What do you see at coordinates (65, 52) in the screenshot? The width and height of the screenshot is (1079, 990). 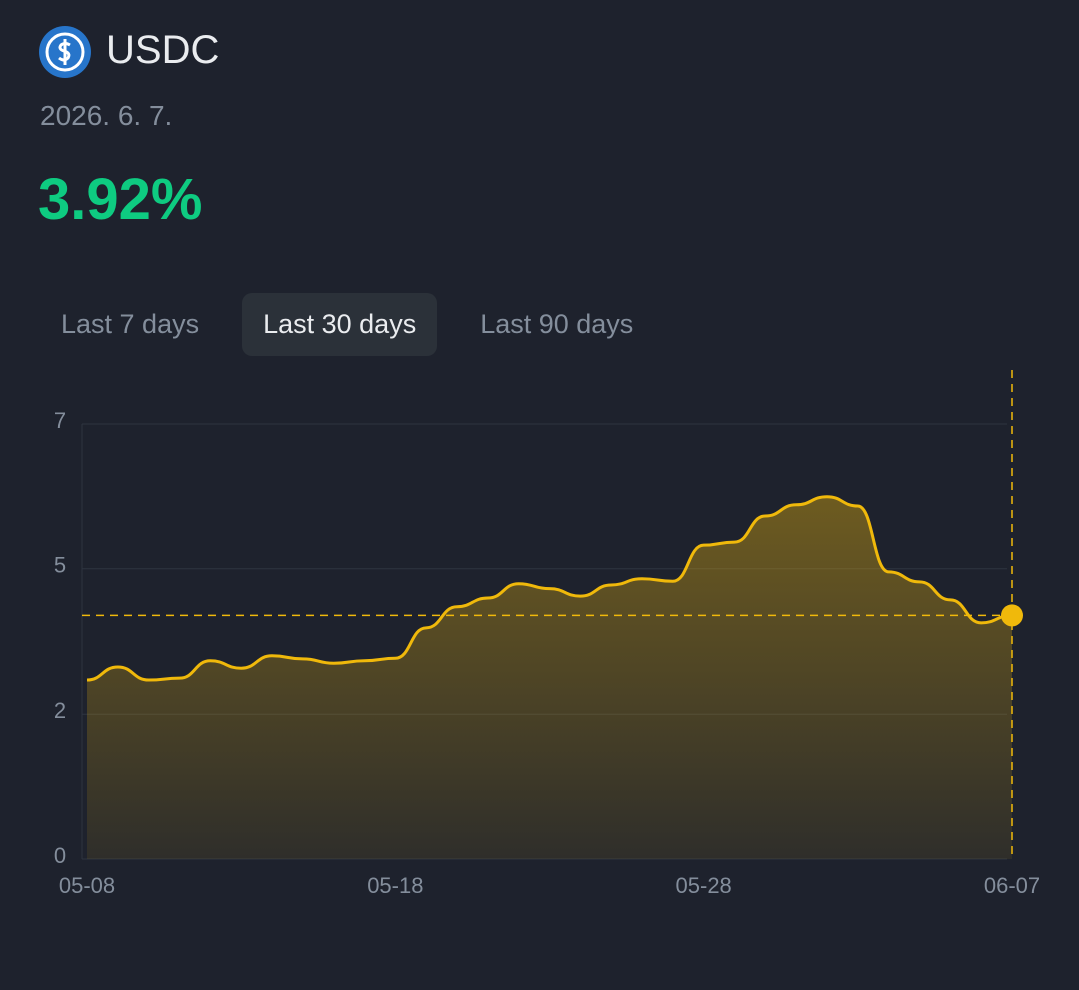 I see `usdc-icon` at bounding box center [65, 52].